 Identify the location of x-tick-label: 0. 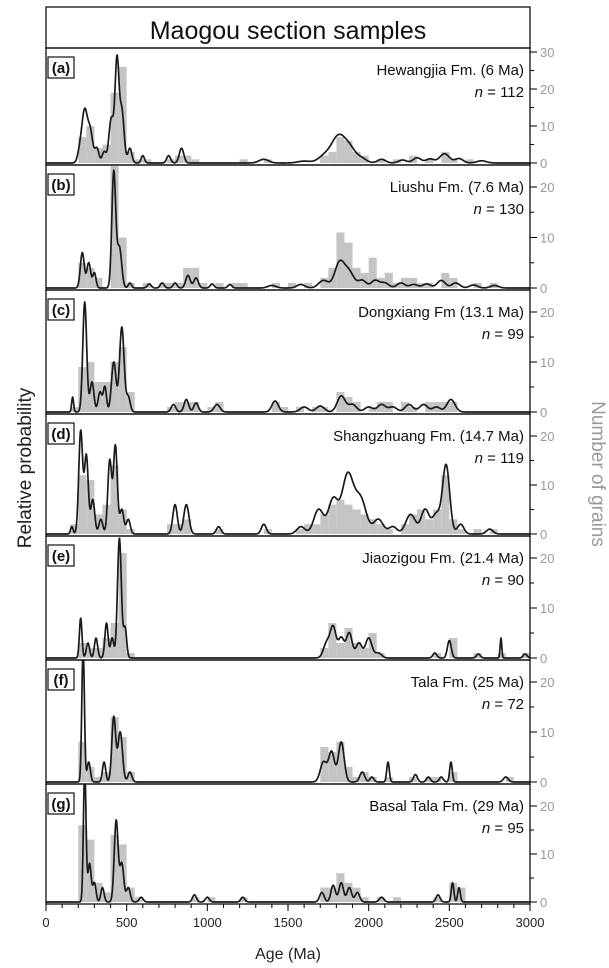
(45, 922).